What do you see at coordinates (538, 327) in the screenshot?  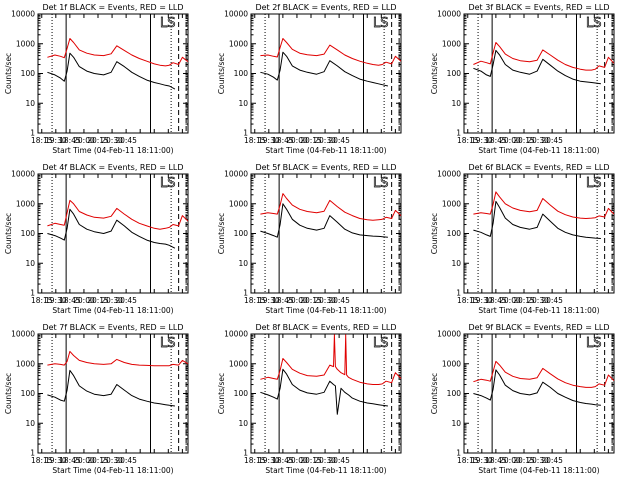 I see `panel-title: Det 9f BLACK = Events, RED = LLD` at bounding box center [538, 327].